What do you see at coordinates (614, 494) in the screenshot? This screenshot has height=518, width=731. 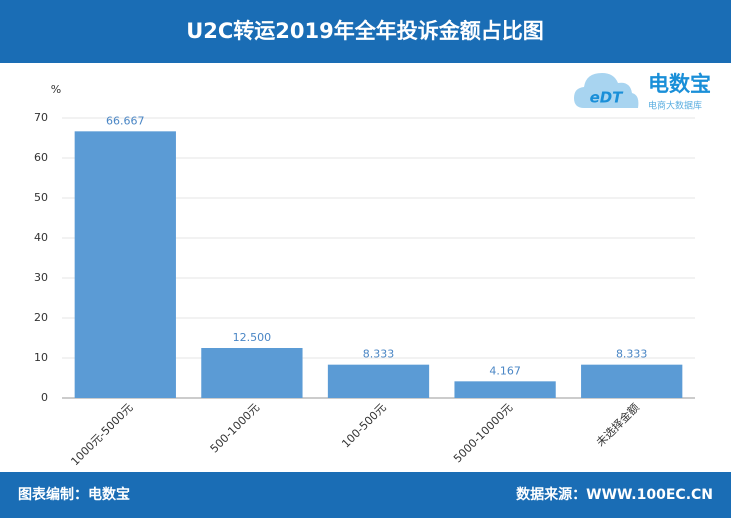 I see `footer-right: 数据来源：WWW.100EC.CN` at bounding box center [614, 494].